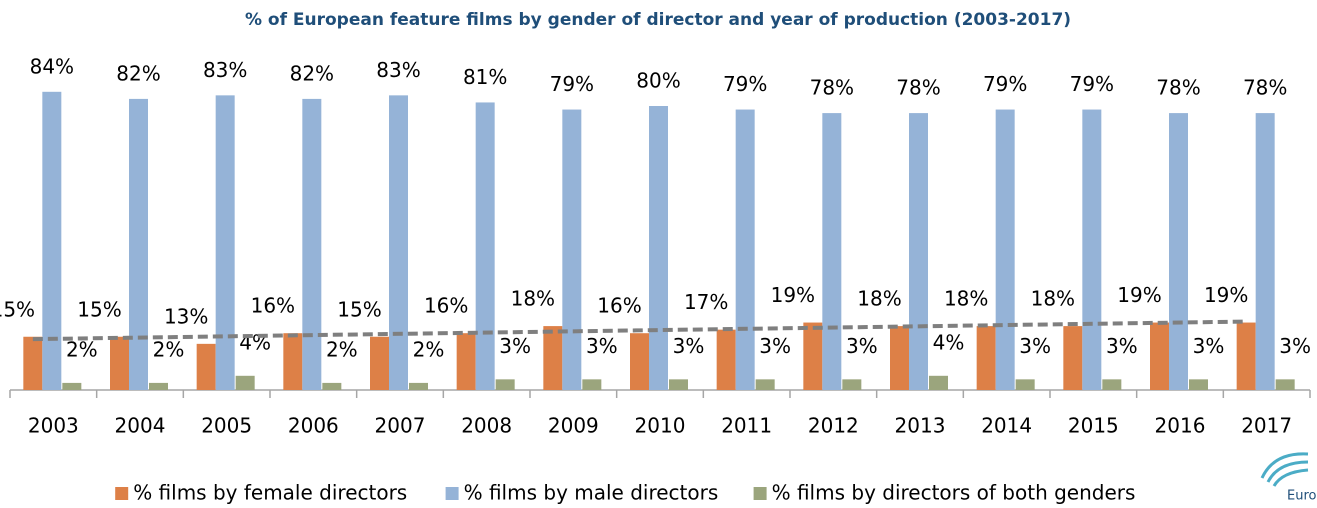 This screenshot has width=1317, height=508. Describe the element at coordinates (658, 81) in the screenshot. I see `data-label: 80%` at that location.